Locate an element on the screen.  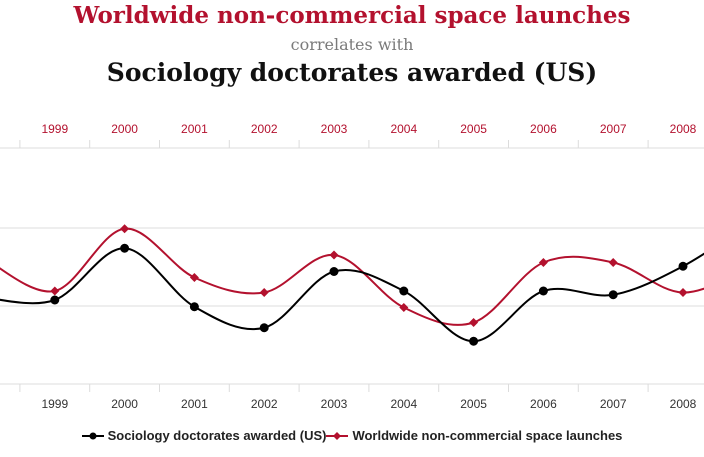
legend-label-launches: Worldwide non-commercial space launches is located at coordinates (487, 435).